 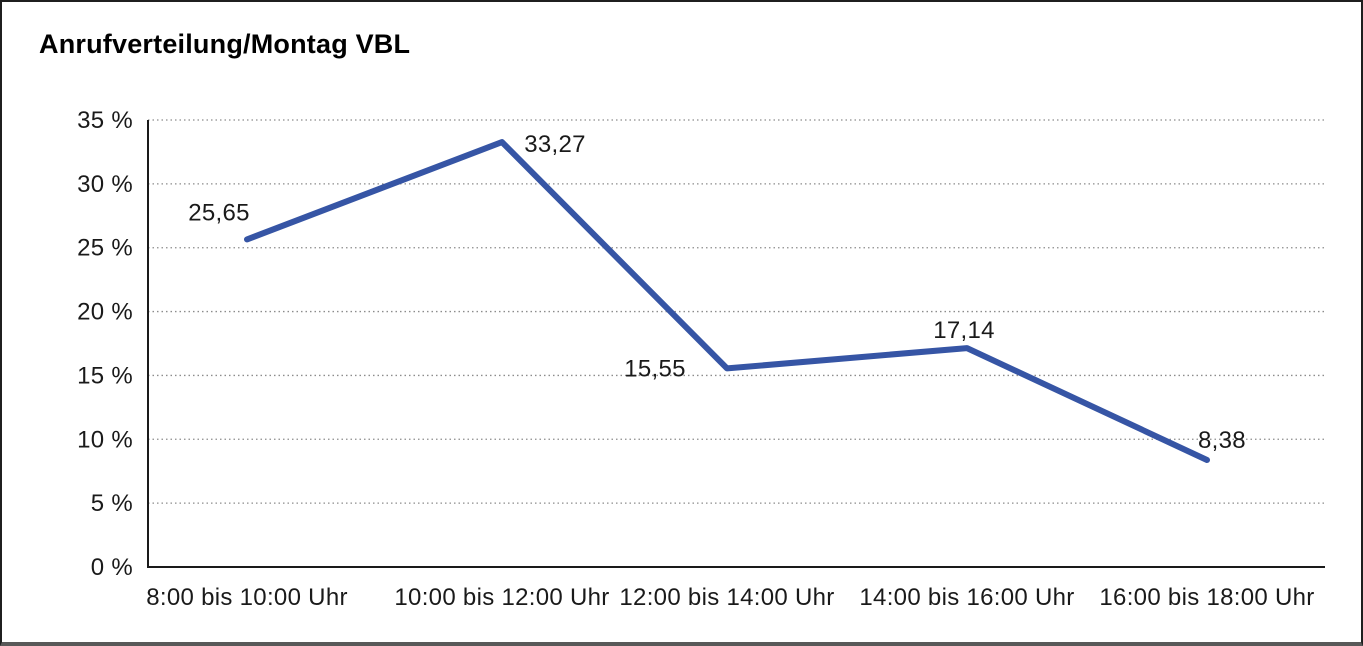 What do you see at coordinates (726, 597) in the screenshot?
I see `x-category-label: 12:00 bis 14:00 Uhr` at bounding box center [726, 597].